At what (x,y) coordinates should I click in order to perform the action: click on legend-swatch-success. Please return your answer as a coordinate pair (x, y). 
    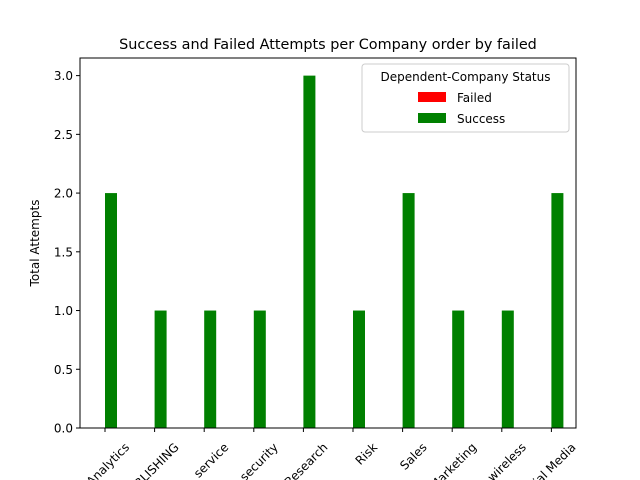
    Looking at the image, I should click on (432, 118).